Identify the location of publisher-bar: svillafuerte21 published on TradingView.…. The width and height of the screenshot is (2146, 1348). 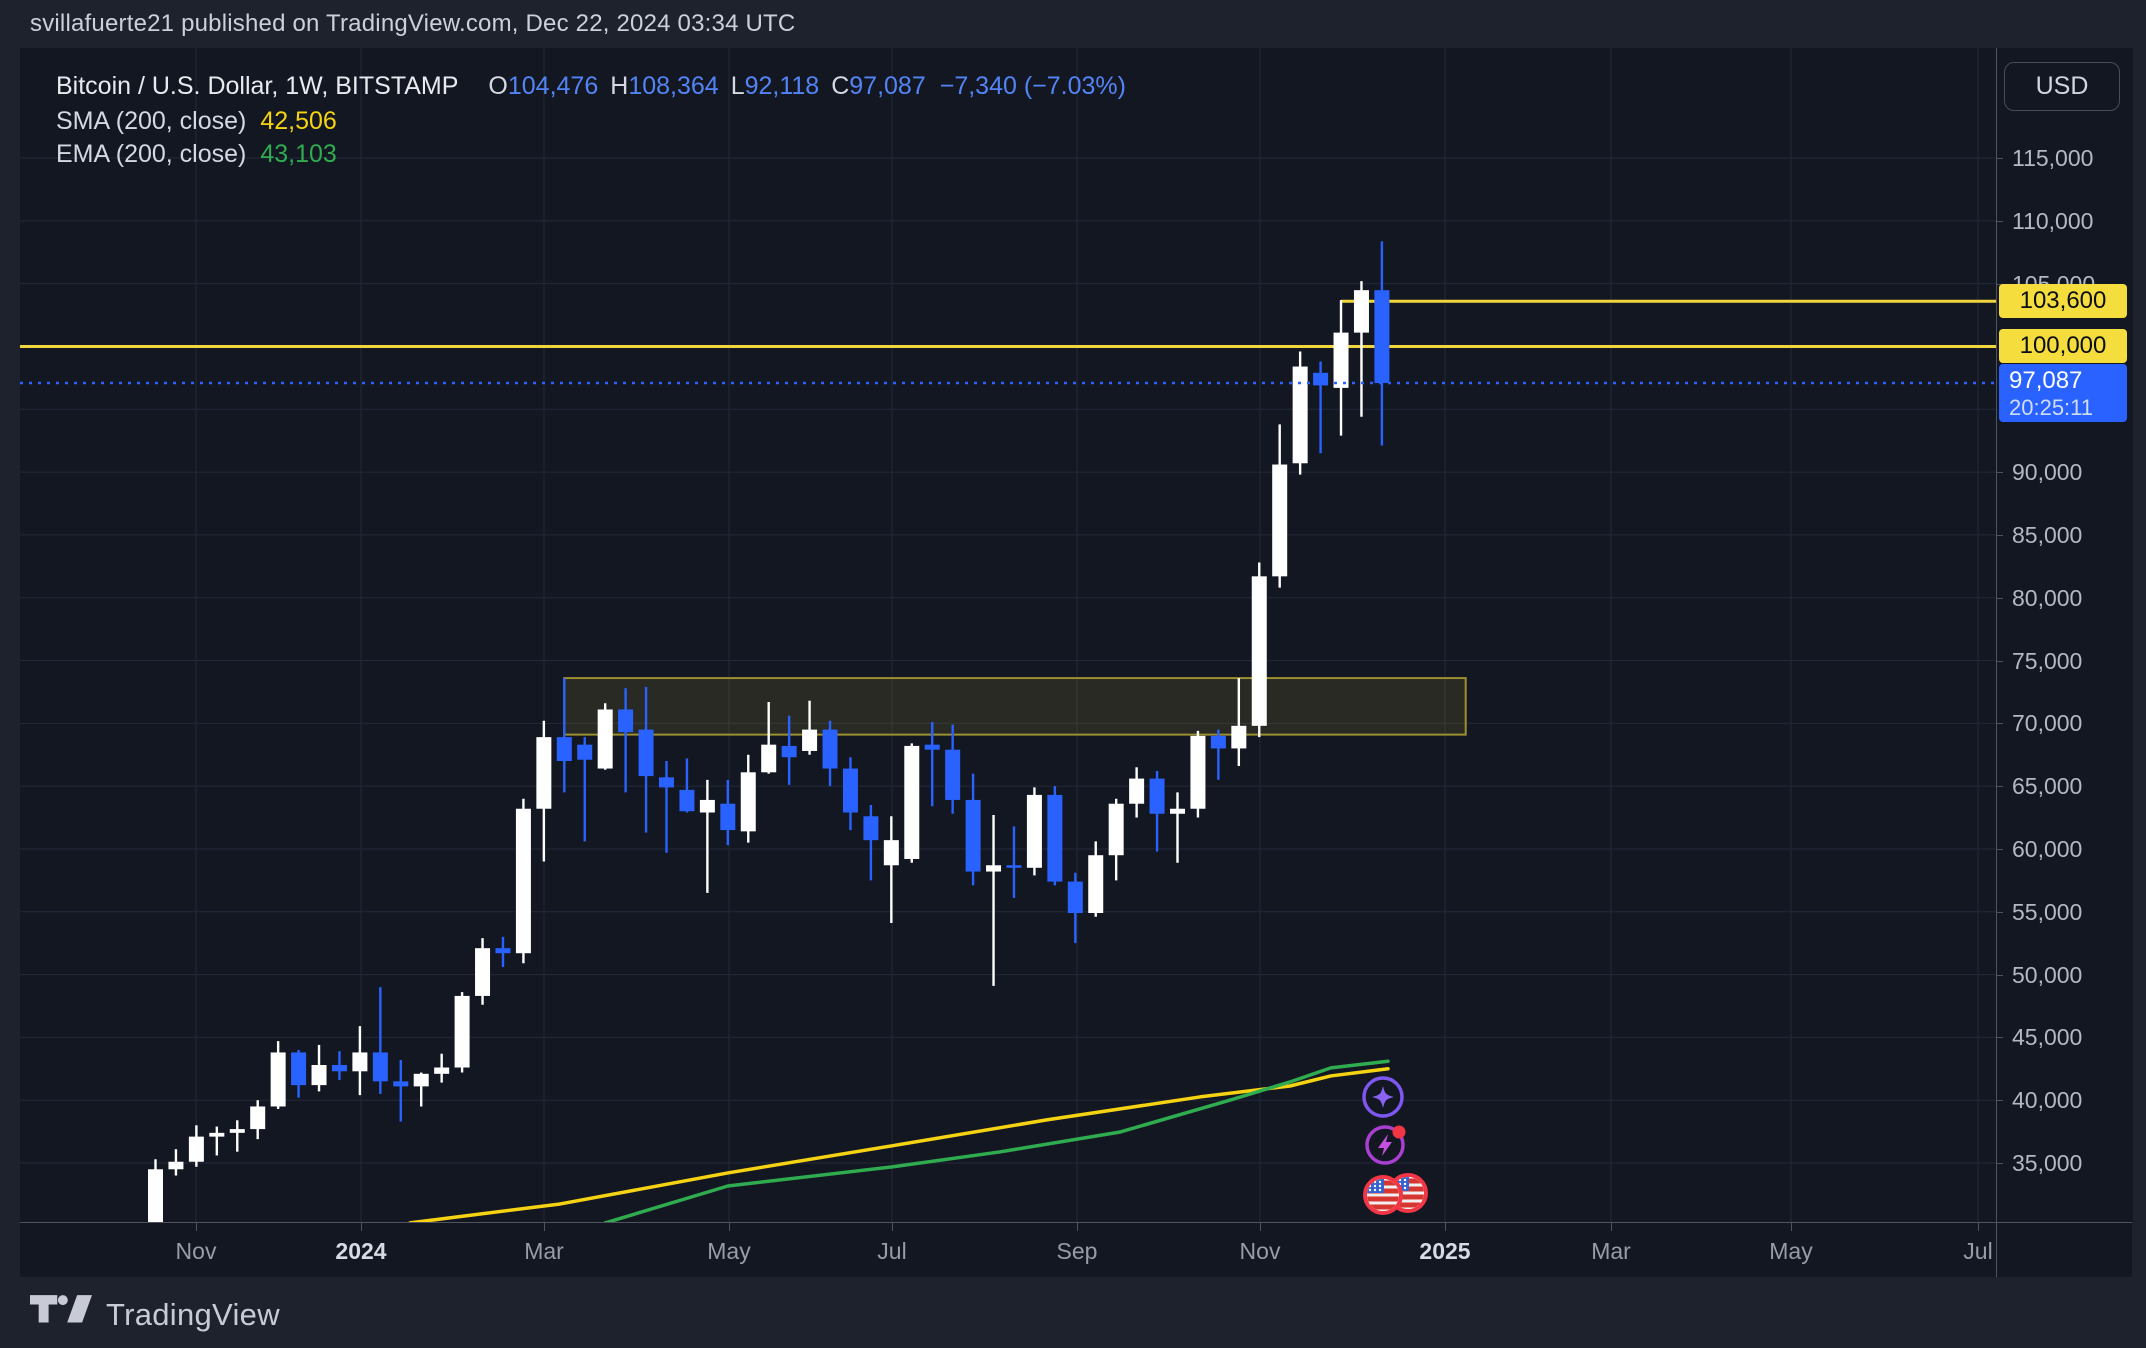
(1073, 24).